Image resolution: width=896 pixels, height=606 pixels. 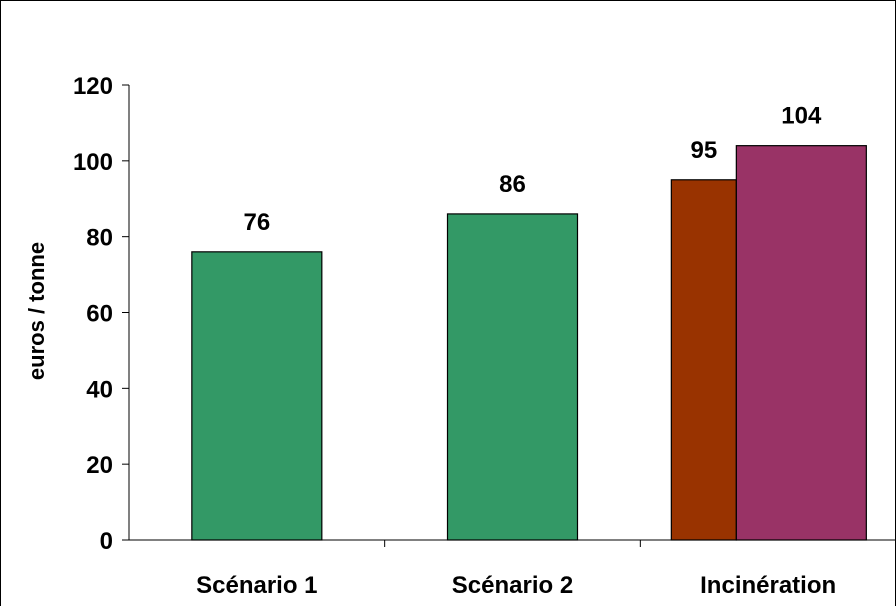 What do you see at coordinates (99, 389) in the screenshot?
I see `y-tick-label: 40` at bounding box center [99, 389].